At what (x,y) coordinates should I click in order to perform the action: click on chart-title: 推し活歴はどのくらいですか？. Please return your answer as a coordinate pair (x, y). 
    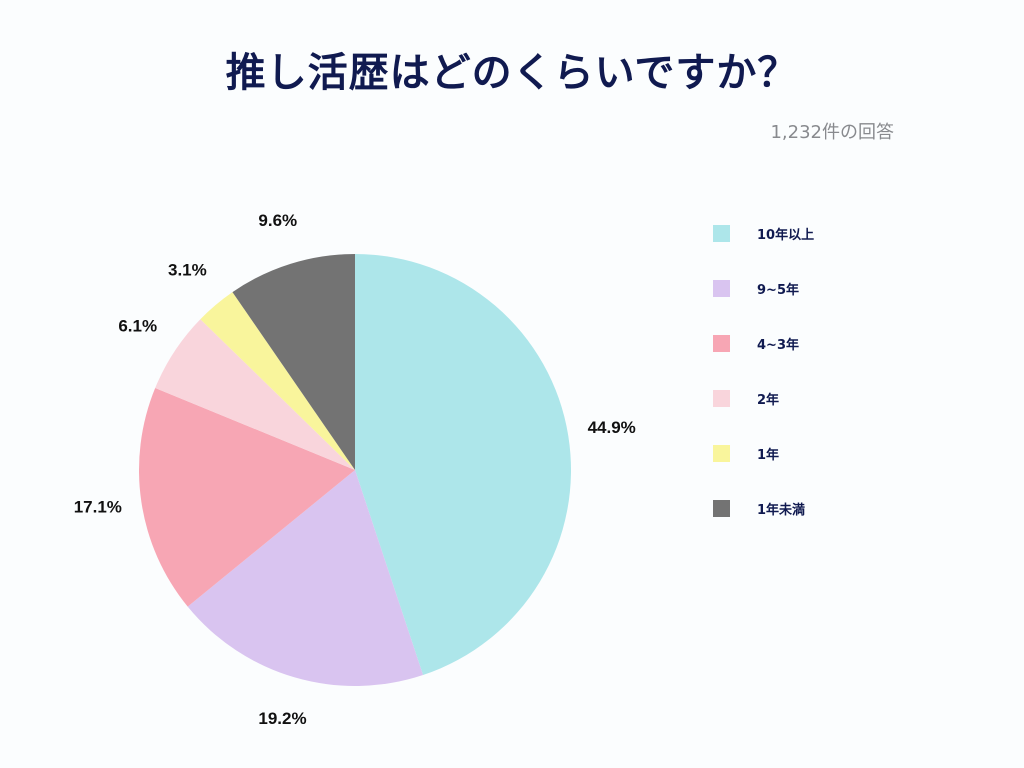
    Looking at the image, I should click on (512, 73).